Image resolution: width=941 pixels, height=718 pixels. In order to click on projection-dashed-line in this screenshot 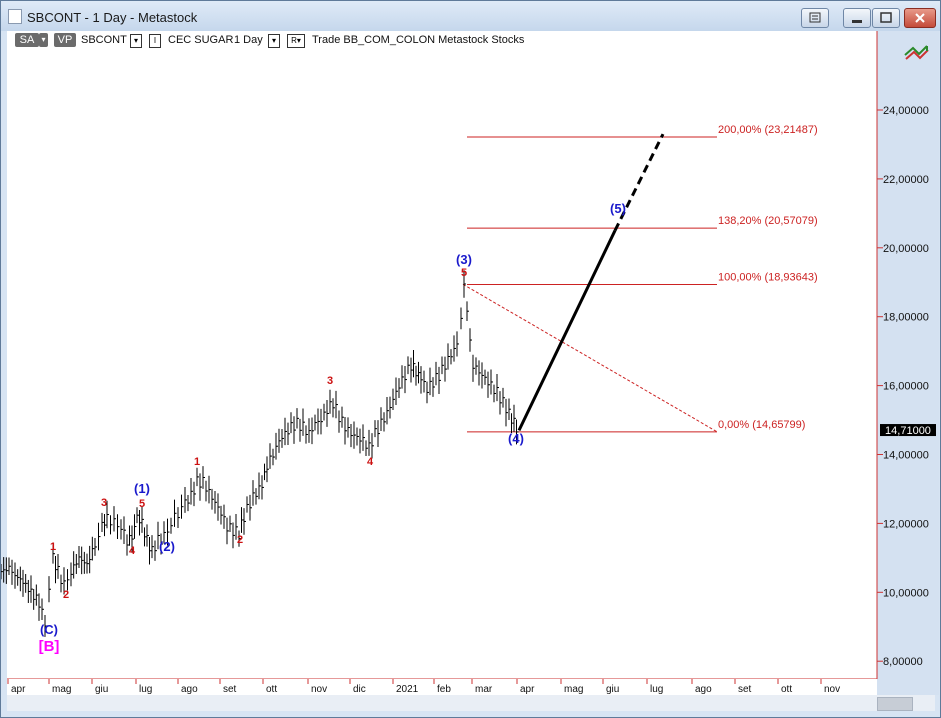, I will do `click(639, 182)`.